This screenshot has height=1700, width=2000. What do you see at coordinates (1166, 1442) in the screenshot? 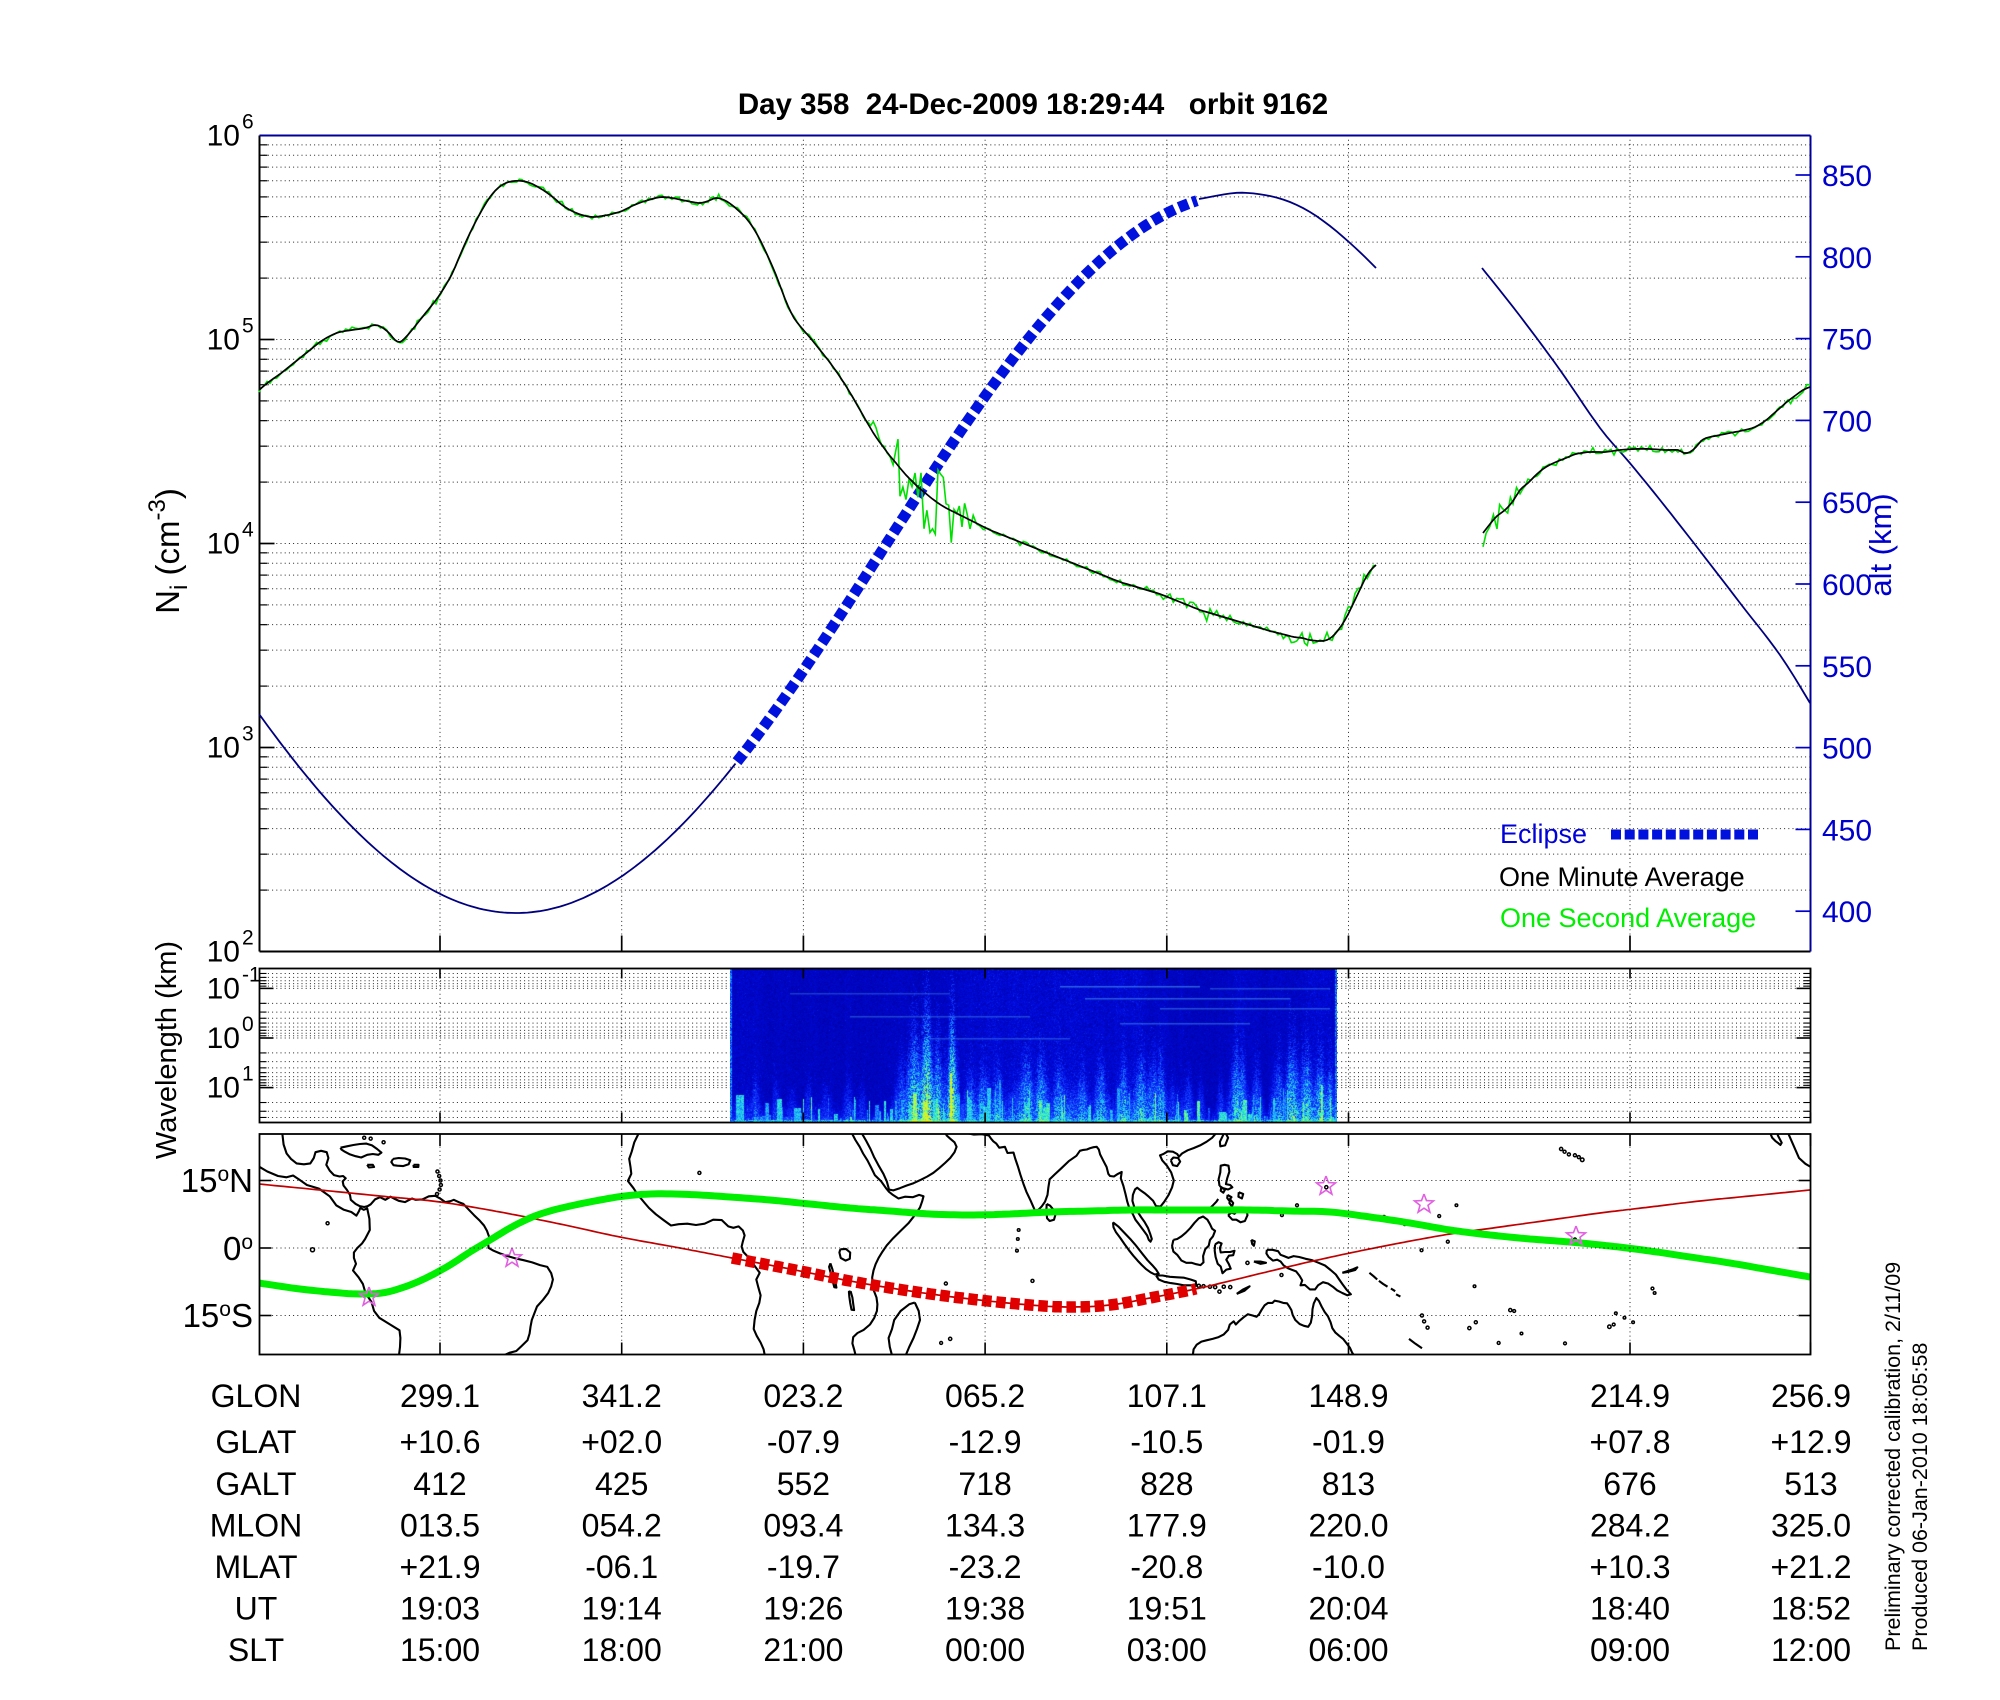
I see `svg-text: -10.5` at bounding box center [1166, 1442].